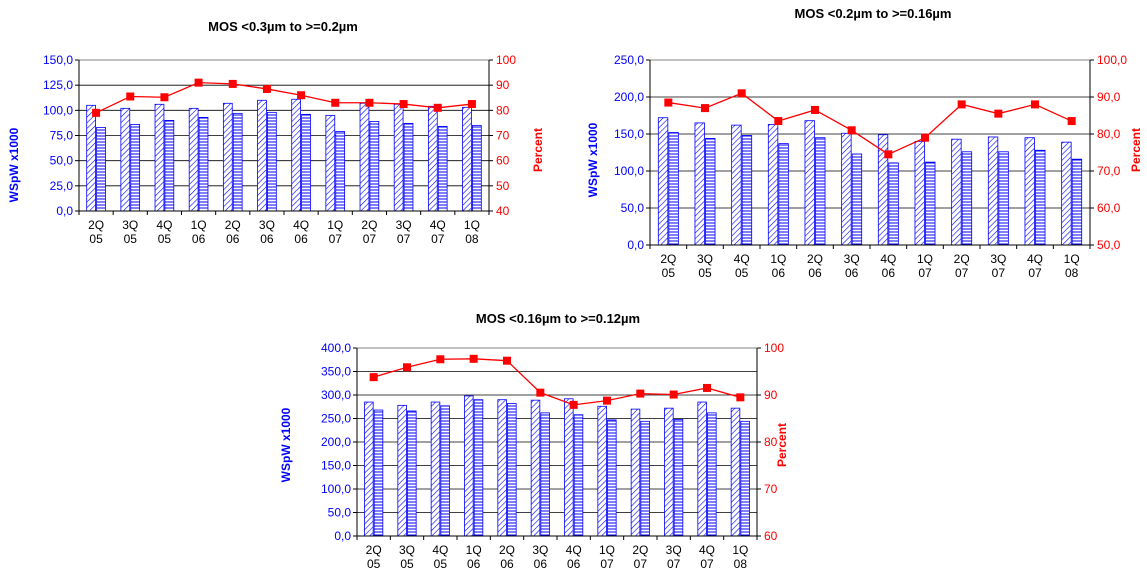  Describe the element at coordinates (1112, 60) in the screenshot. I see `y2-tick-label: 100,0` at that location.